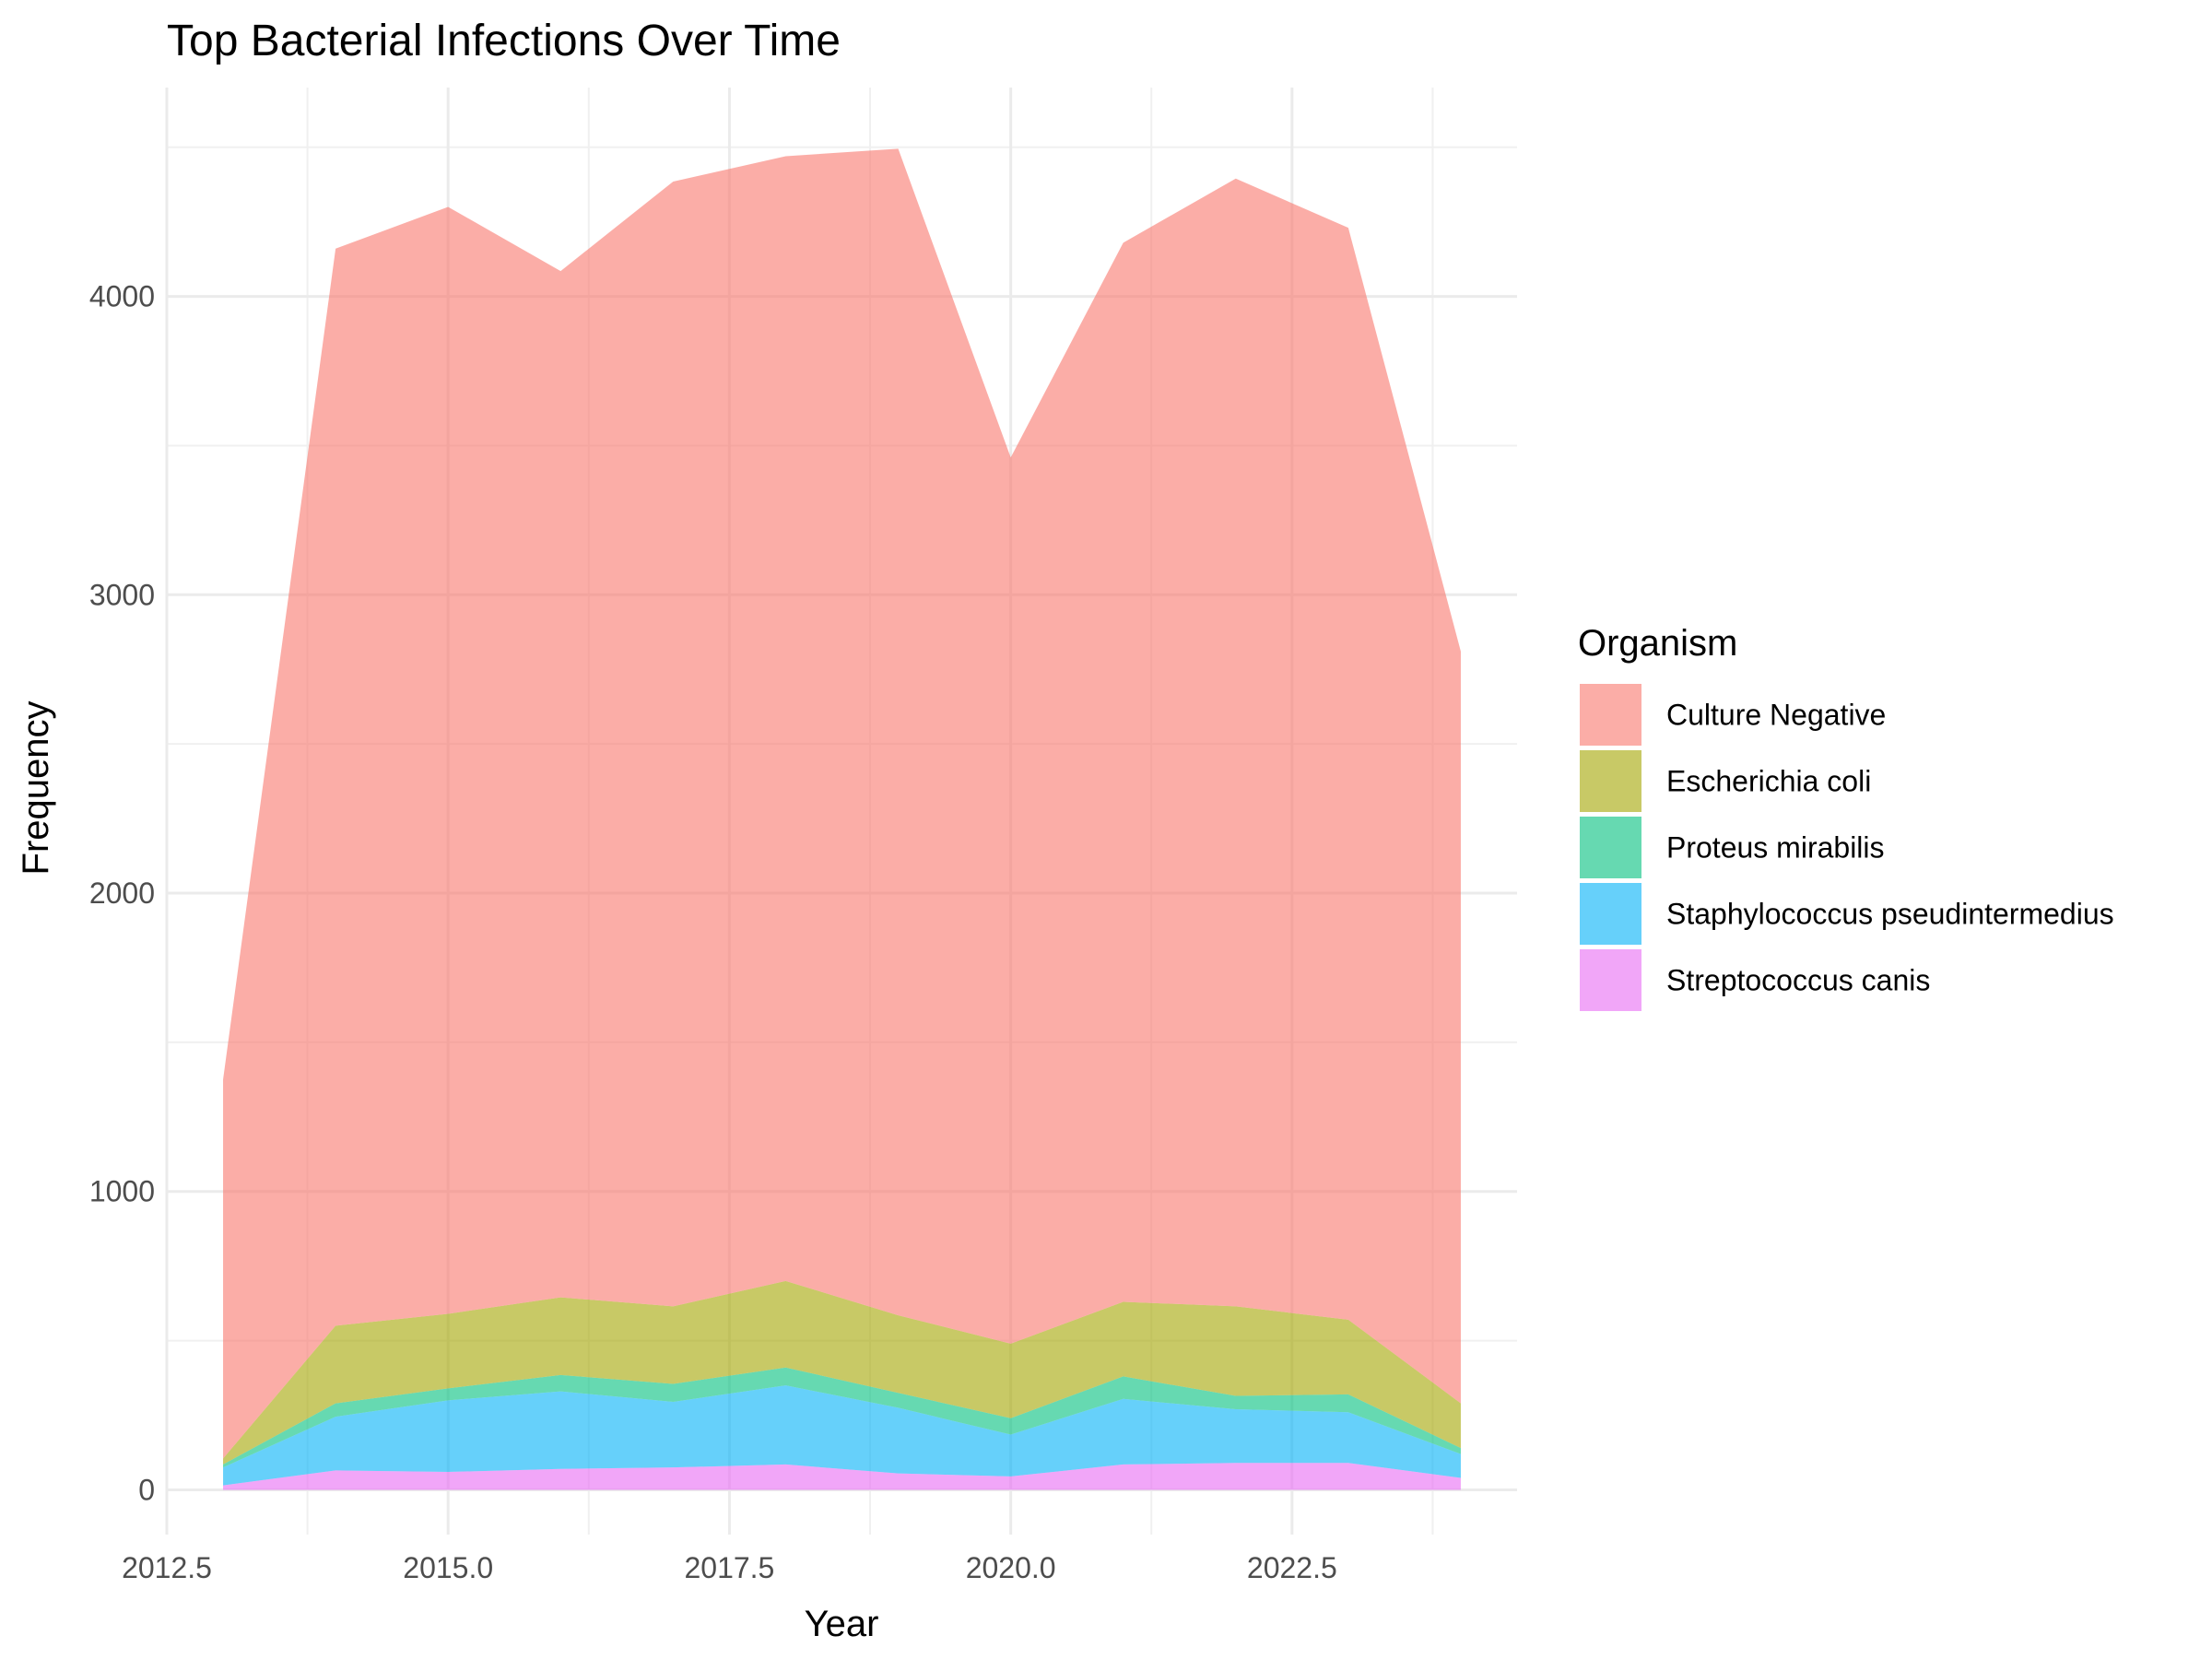 Image resolution: width=2212 pixels, height=1659 pixels. Describe the element at coordinates (1768, 781) in the screenshot. I see `legend-label-escherichia-coli: Escherichia coli` at that location.